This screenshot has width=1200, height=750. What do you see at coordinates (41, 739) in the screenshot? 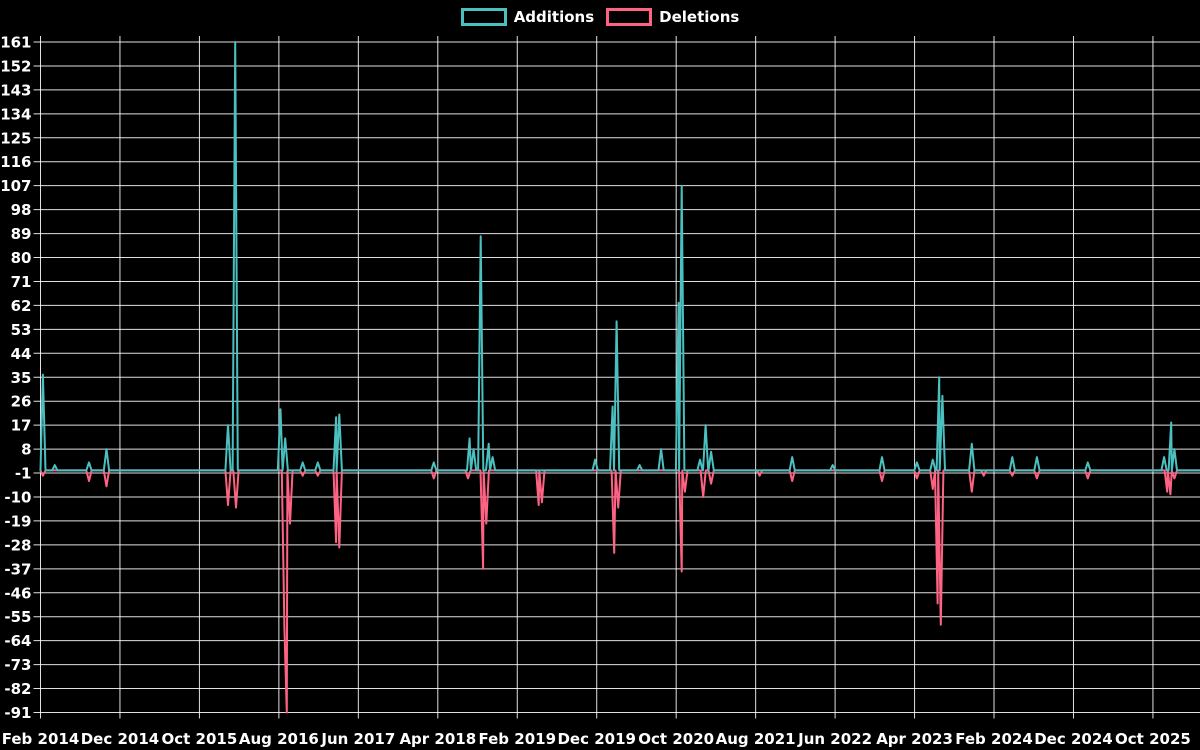
I see `x-tick-label: Feb 2014` at bounding box center [41, 739].